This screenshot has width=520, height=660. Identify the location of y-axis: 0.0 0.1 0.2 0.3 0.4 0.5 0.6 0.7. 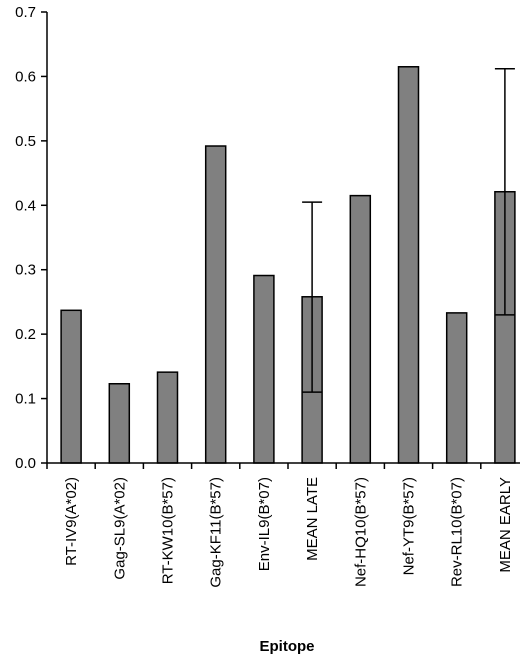
(31, 238).